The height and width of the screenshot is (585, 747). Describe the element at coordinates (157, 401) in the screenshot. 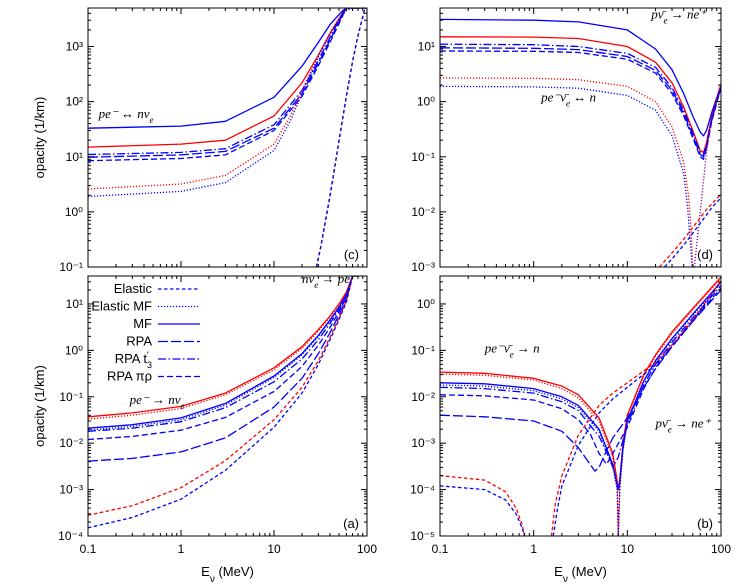

I see `reaction-annotation: pe⁻ → nνe` at that location.